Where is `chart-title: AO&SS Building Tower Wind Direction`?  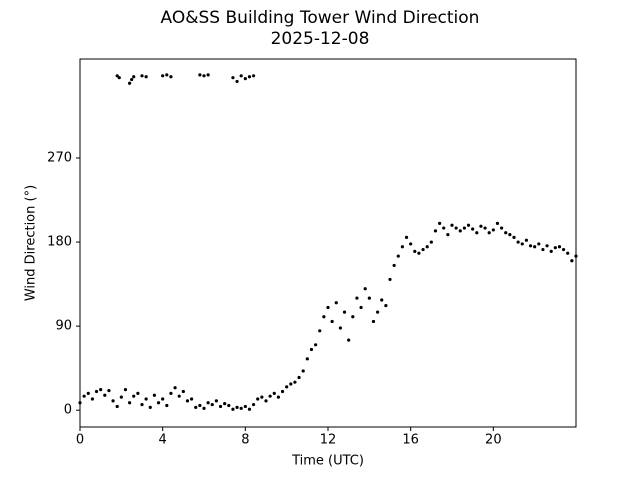 chart-title: AO&SS Building Tower Wind Direction is located at coordinates (320, 18).